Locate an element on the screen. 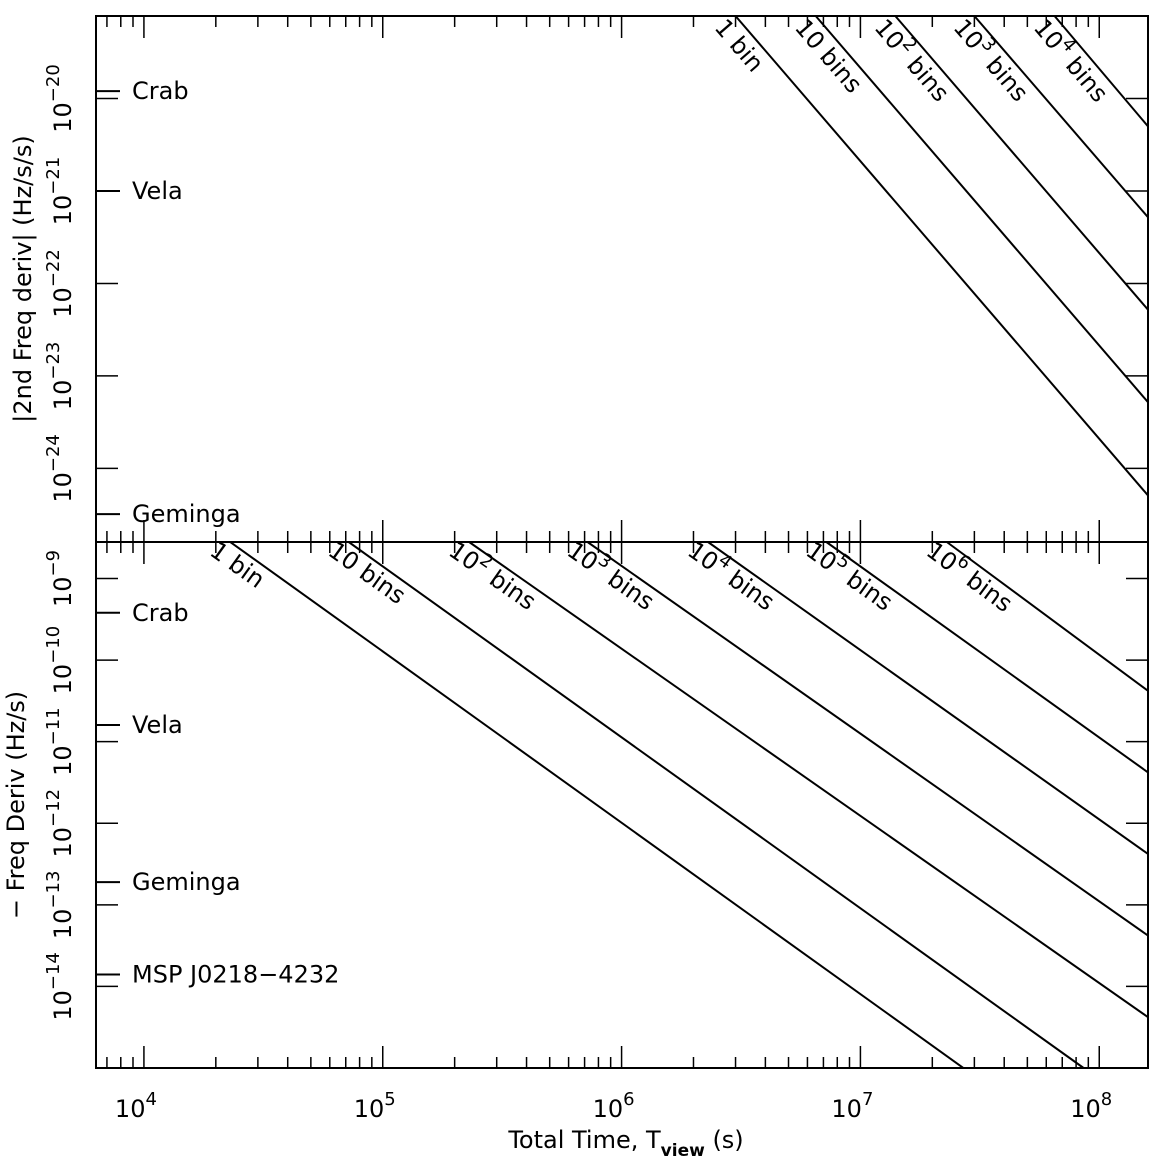 The width and height of the screenshot is (1165, 1165). y-tick-label-exponent: −22 is located at coordinates (53, 268).